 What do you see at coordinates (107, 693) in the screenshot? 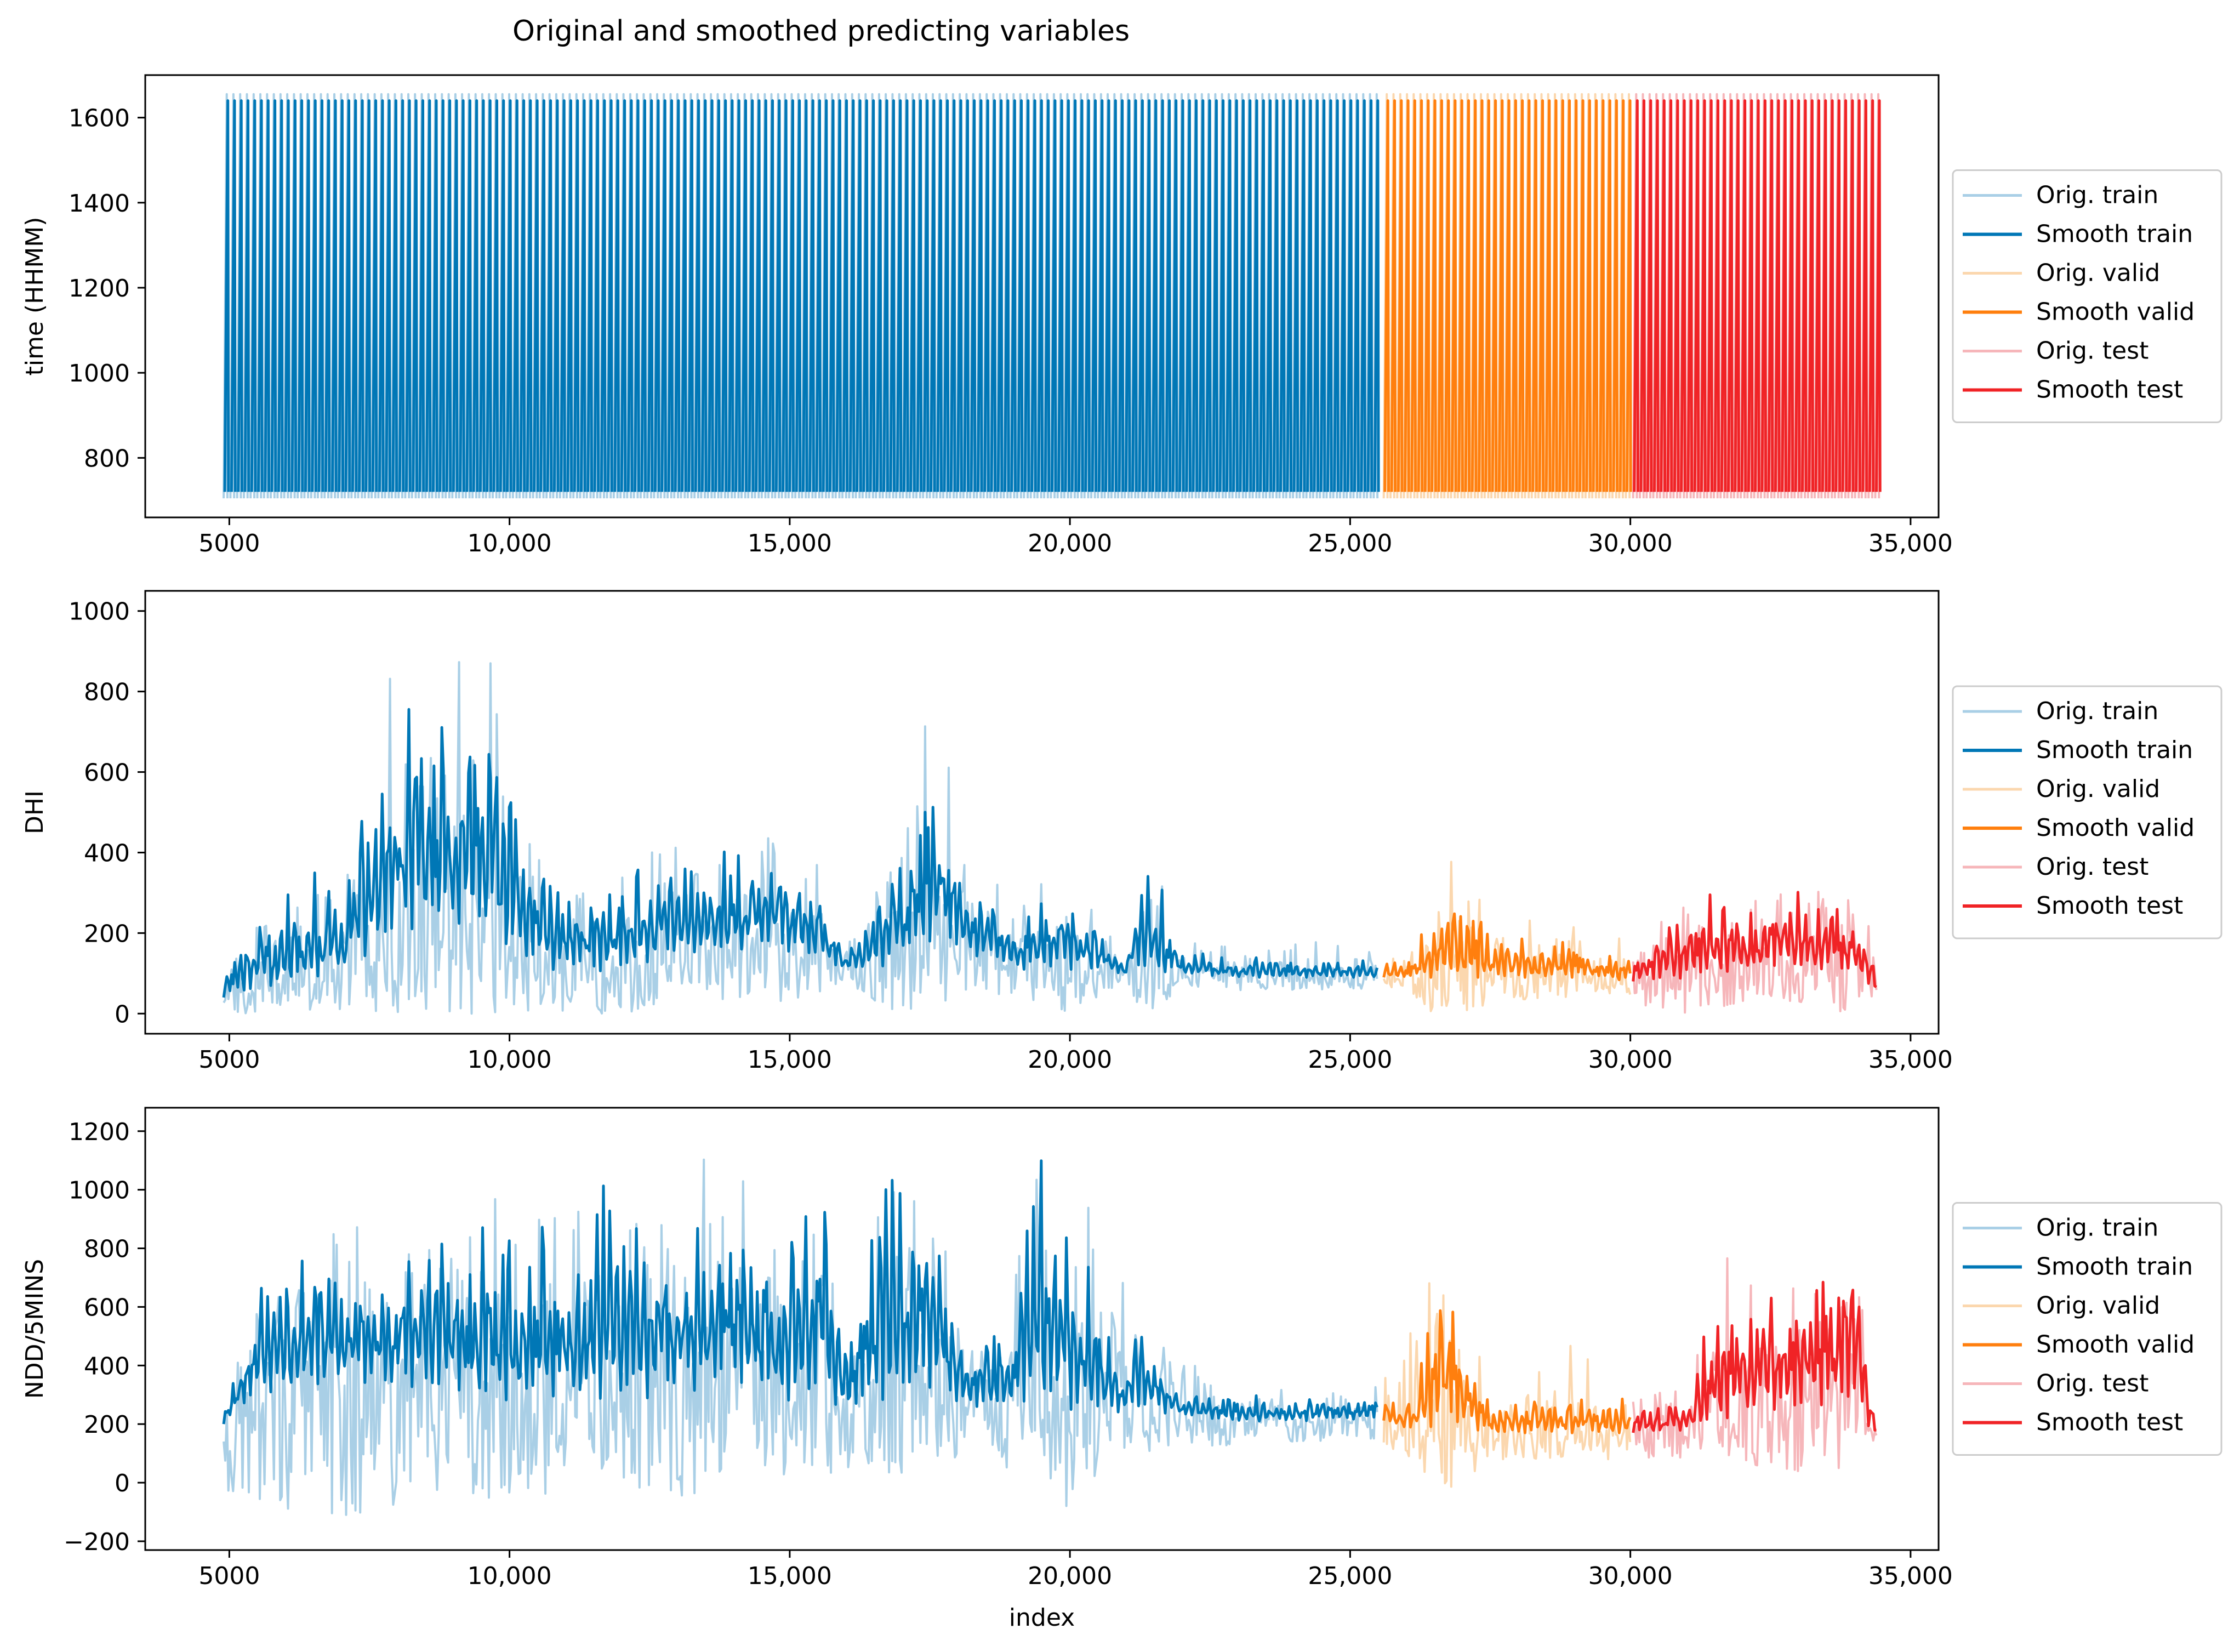
I see `panel-dhi-ytick-label: 800` at bounding box center [107, 693].